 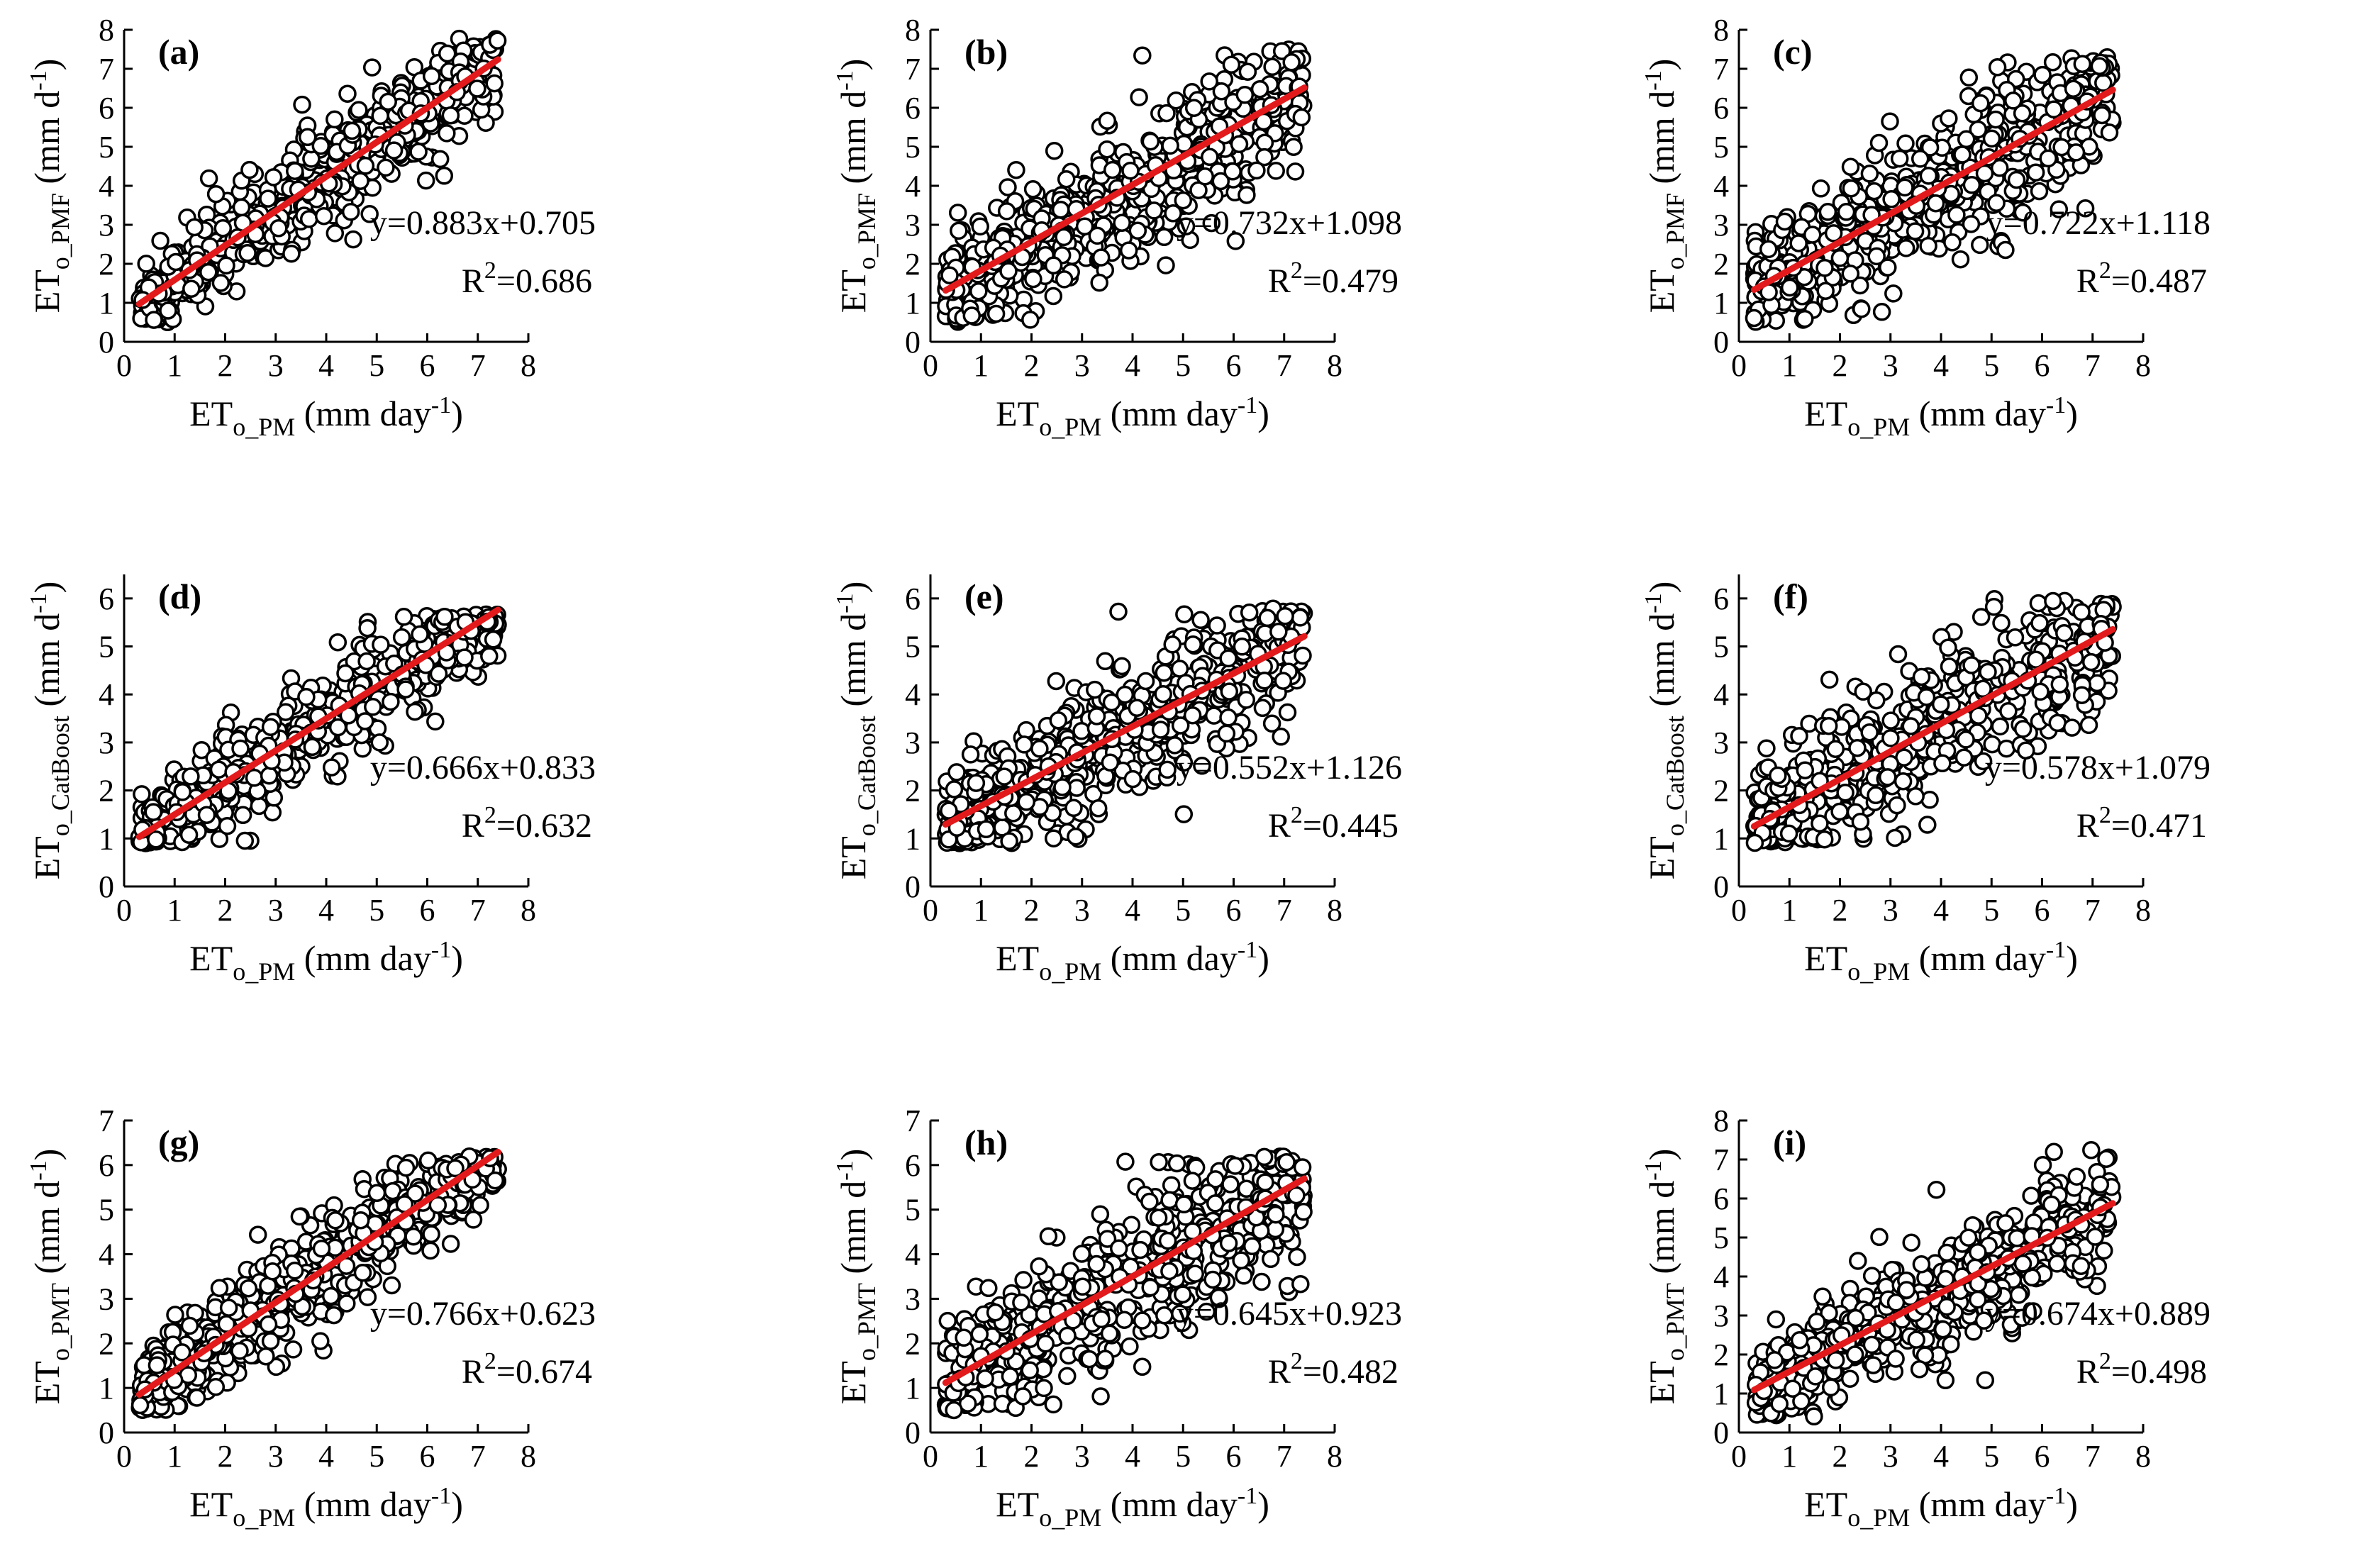 I want to click on scatter-points-a, so click(x=318, y=180).